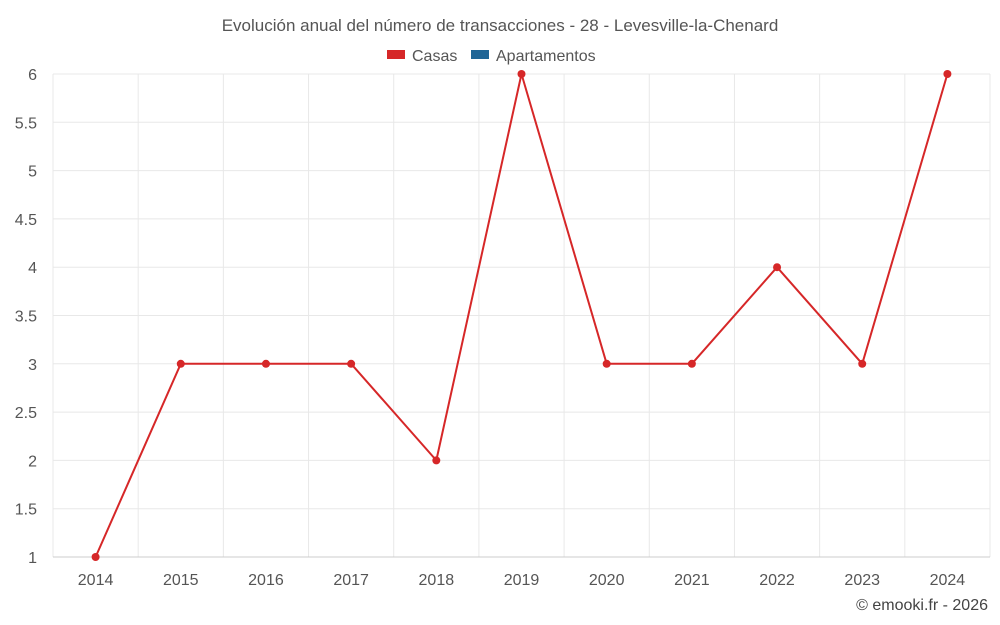 This screenshot has height=625, width=1000. Describe the element at coordinates (96, 580) in the screenshot. I see `x-tick-label: 2014` at that location.